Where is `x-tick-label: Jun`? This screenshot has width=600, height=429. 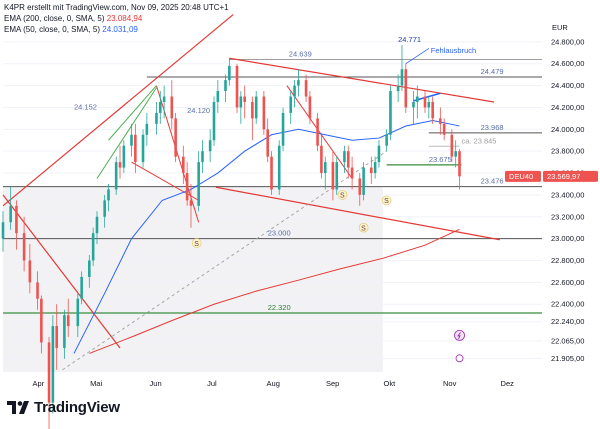 x-tick-label: Jun is located at coordinates (156, 383).